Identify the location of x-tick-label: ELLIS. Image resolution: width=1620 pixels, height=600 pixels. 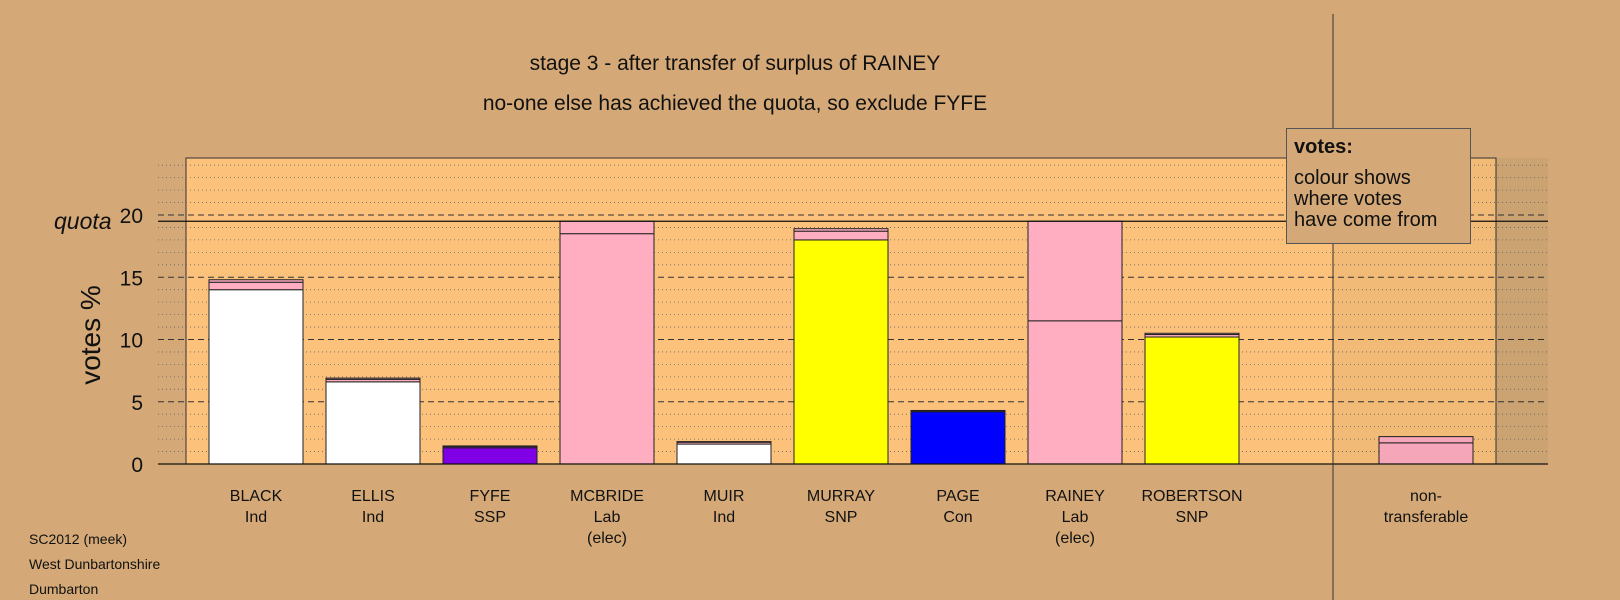
(373, 496).